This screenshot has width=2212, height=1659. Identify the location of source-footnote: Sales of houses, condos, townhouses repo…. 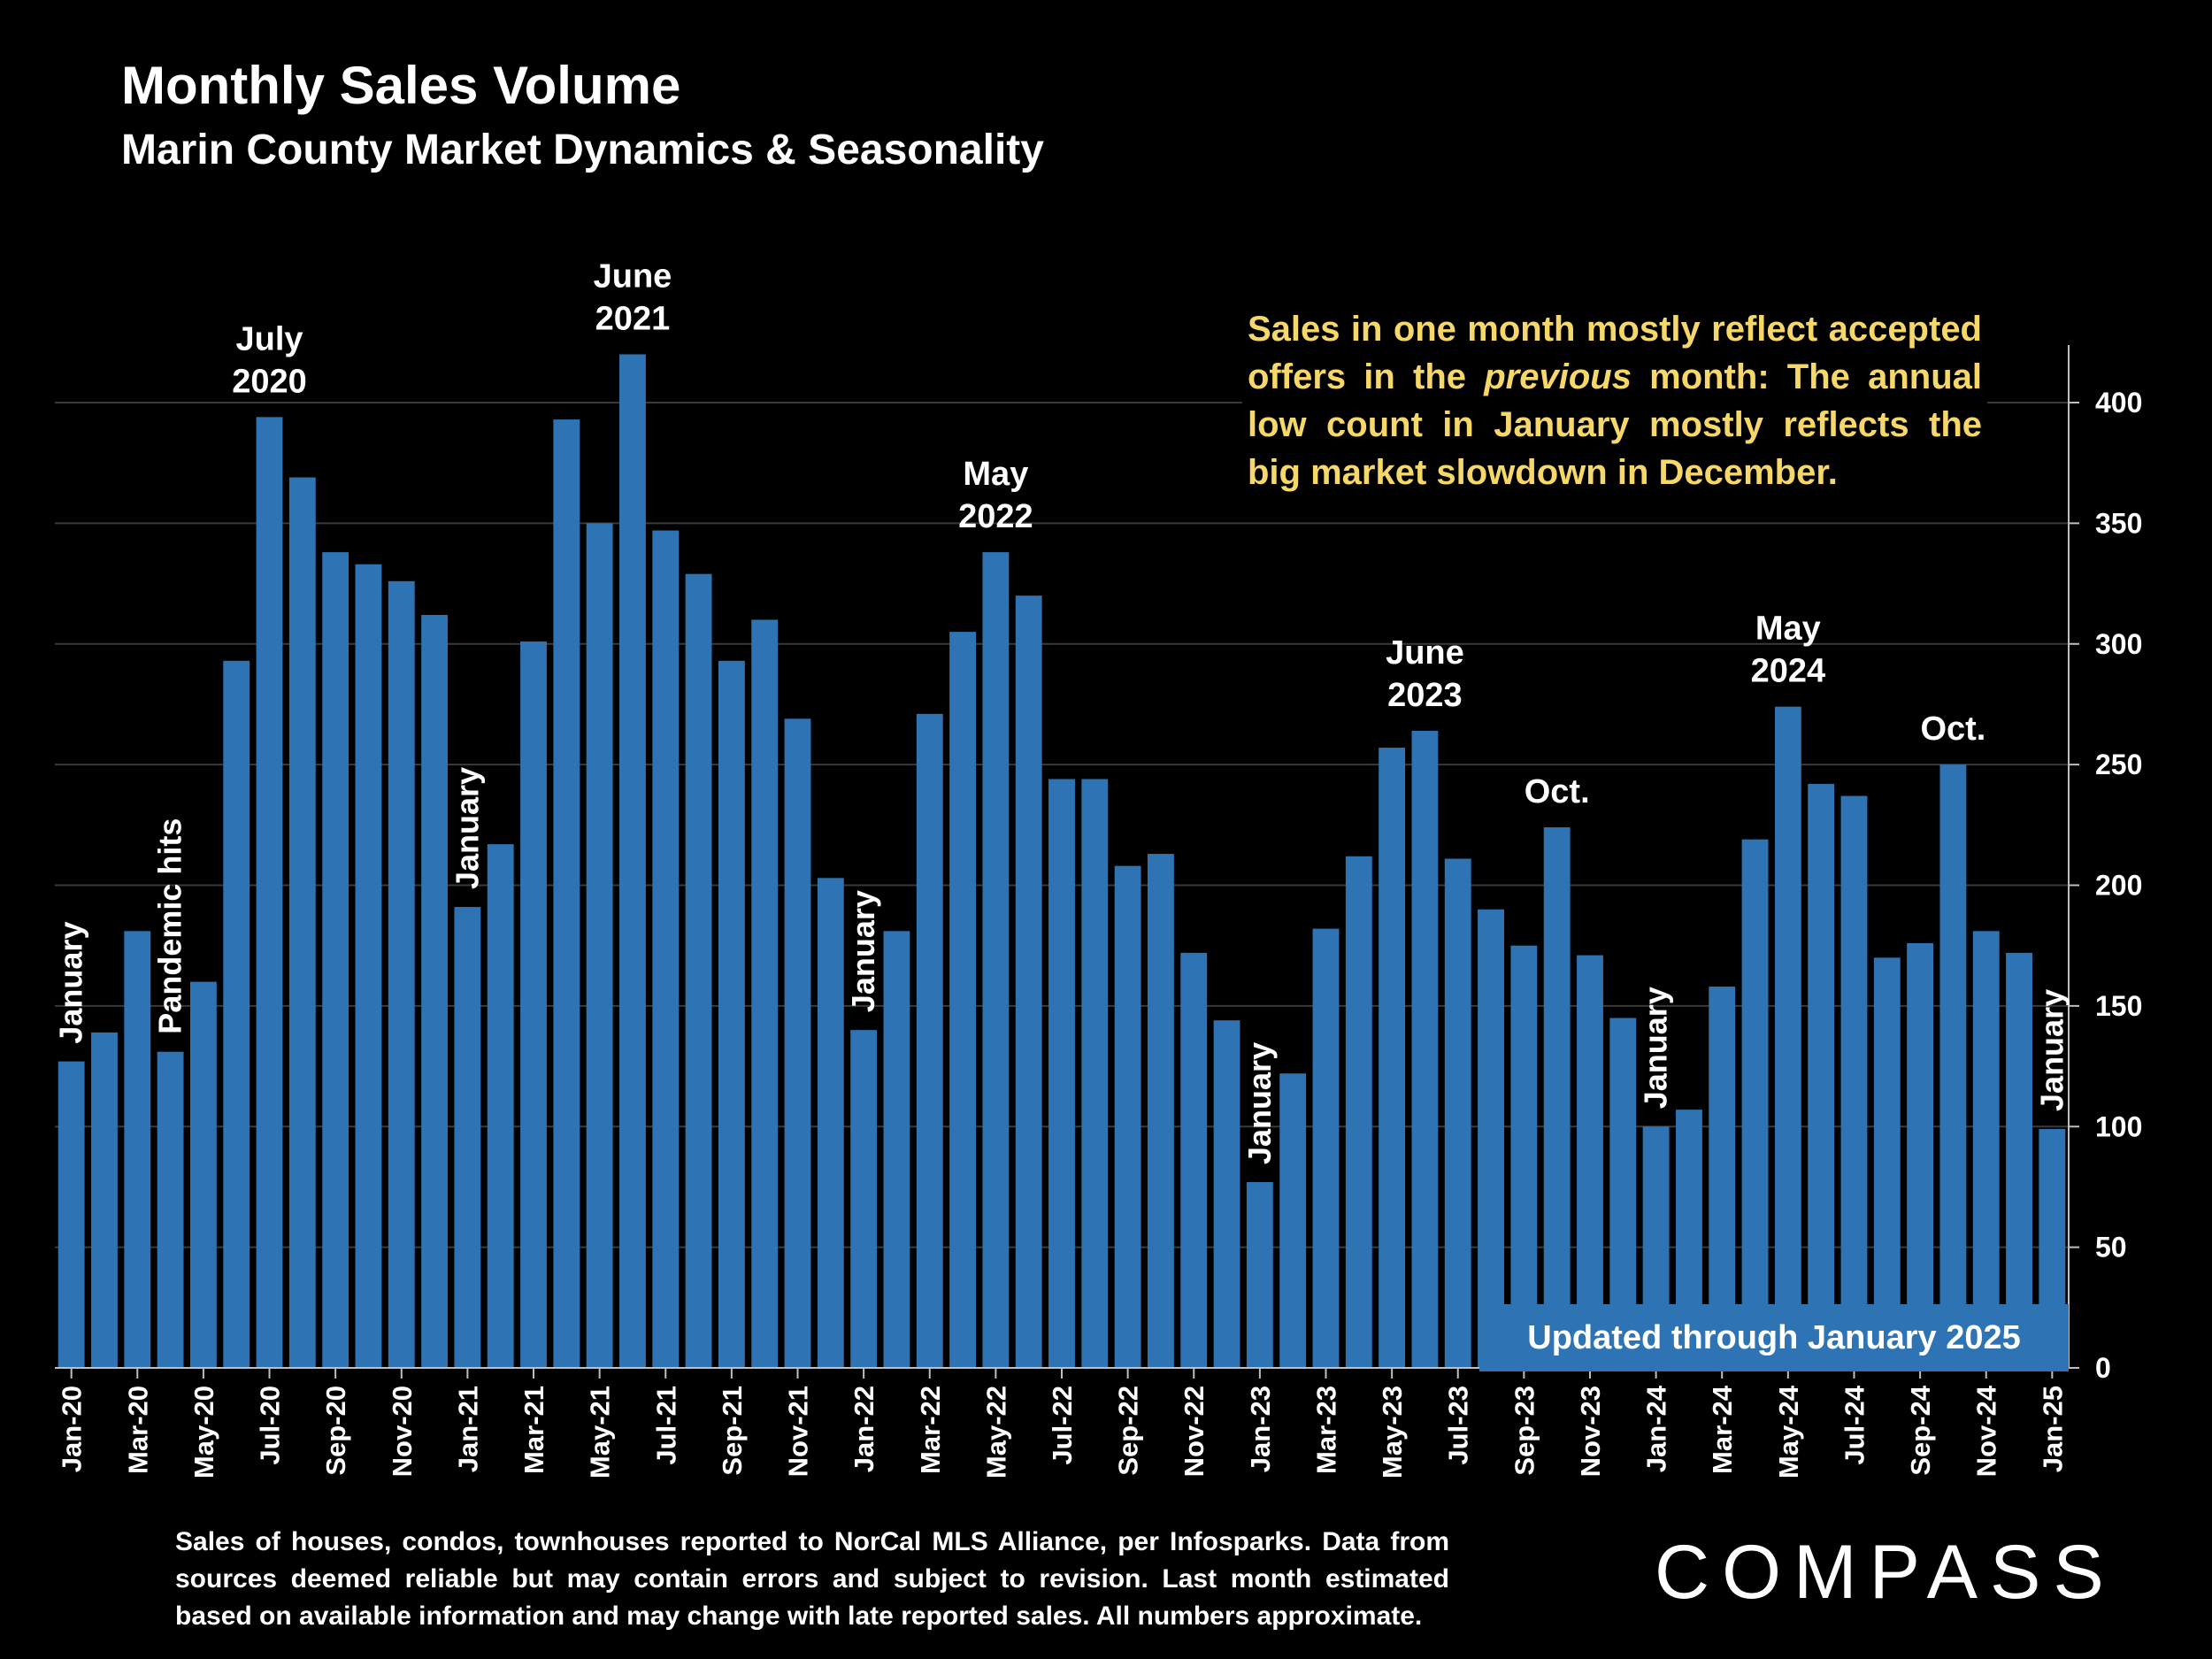
(812, 1579).